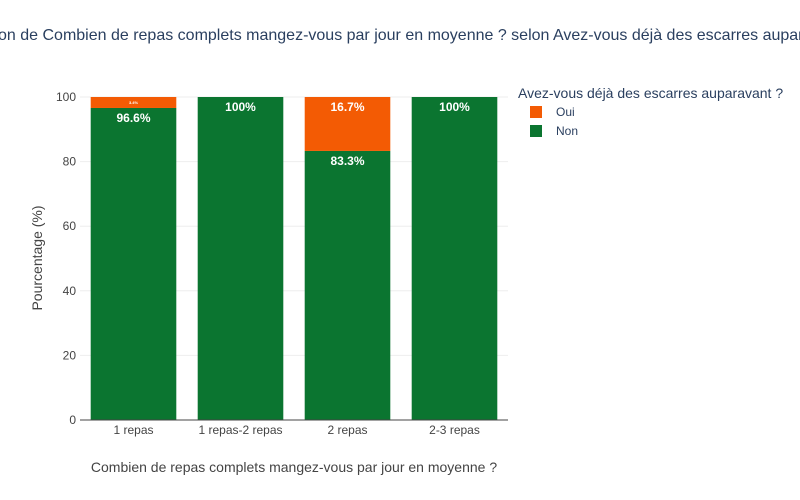  What do you see at coordinates (70, 291) in the screenshot?
I see `y-tick-label: 40` at bounding box center [70, 291].